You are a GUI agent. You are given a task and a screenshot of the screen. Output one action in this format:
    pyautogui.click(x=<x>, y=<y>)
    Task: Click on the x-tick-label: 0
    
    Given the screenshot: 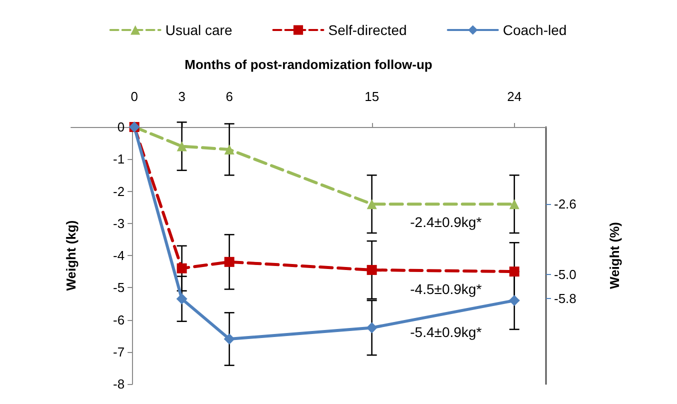 What is the action you would take?
    pyautogui.click(x=134, y=96)
    